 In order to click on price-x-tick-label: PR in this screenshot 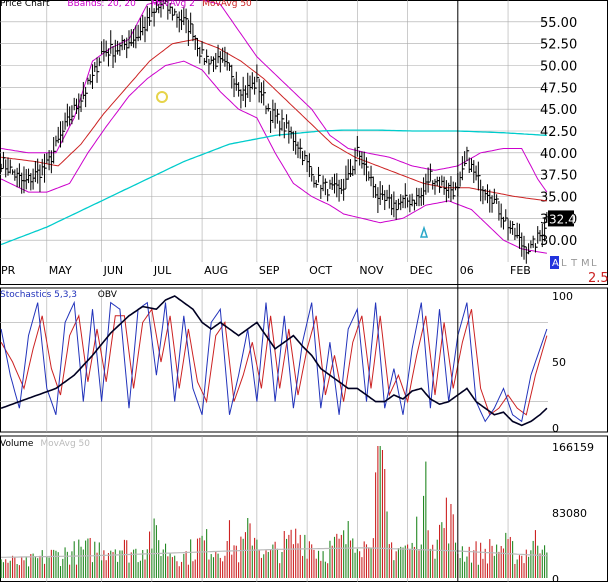, I will do `click(8, 270)`.